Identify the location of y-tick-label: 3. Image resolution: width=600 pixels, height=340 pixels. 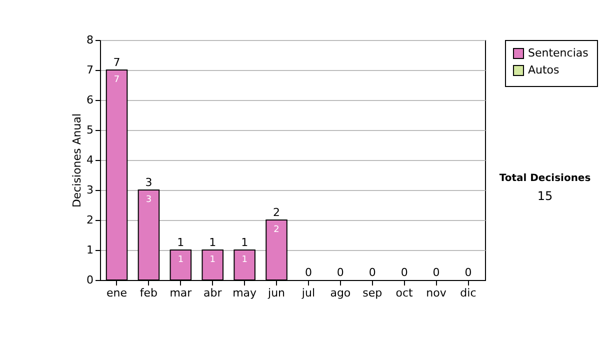
(90, 190).